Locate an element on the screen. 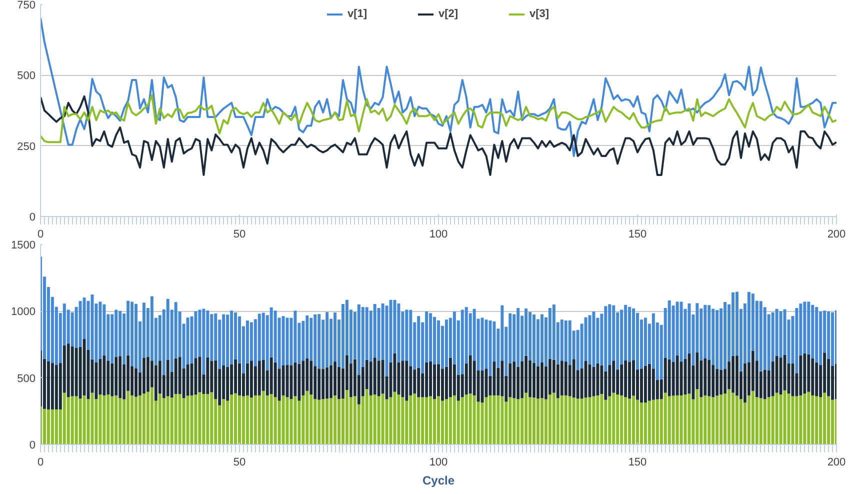 The height and width of the screenshot is (494, 856). x-tick-label: 150 is located at coordinates (637, 462).